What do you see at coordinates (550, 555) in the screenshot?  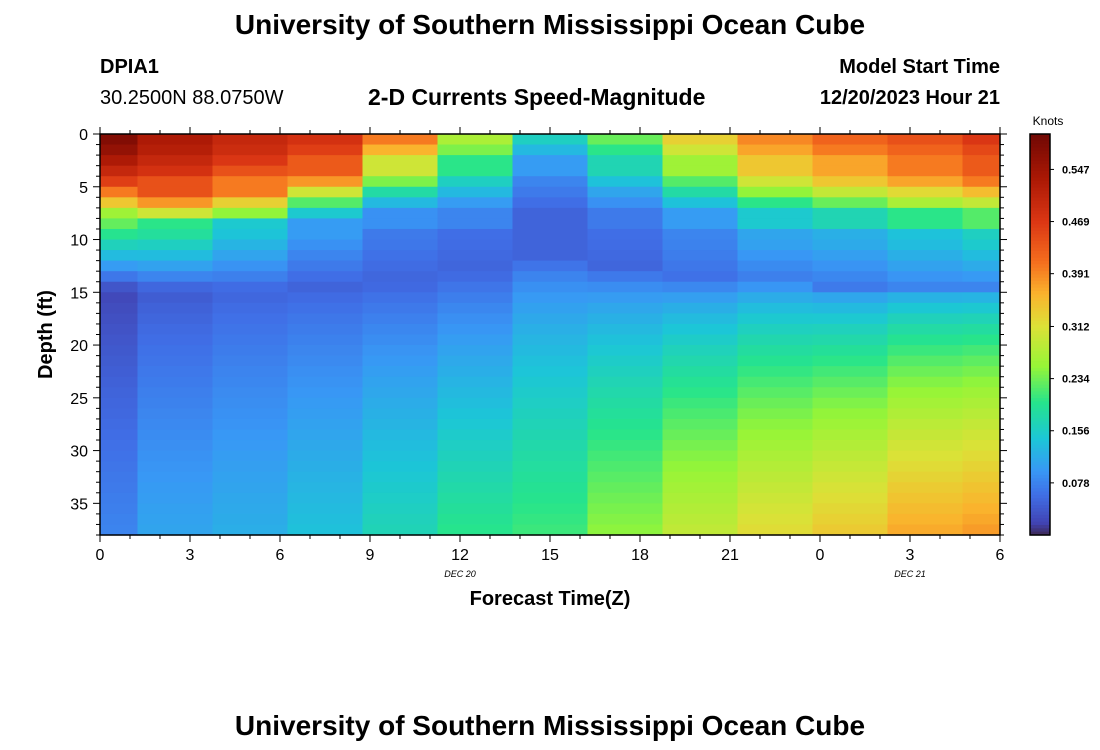 I see `x-tick-label: 15` at bounding box center [550, 555].